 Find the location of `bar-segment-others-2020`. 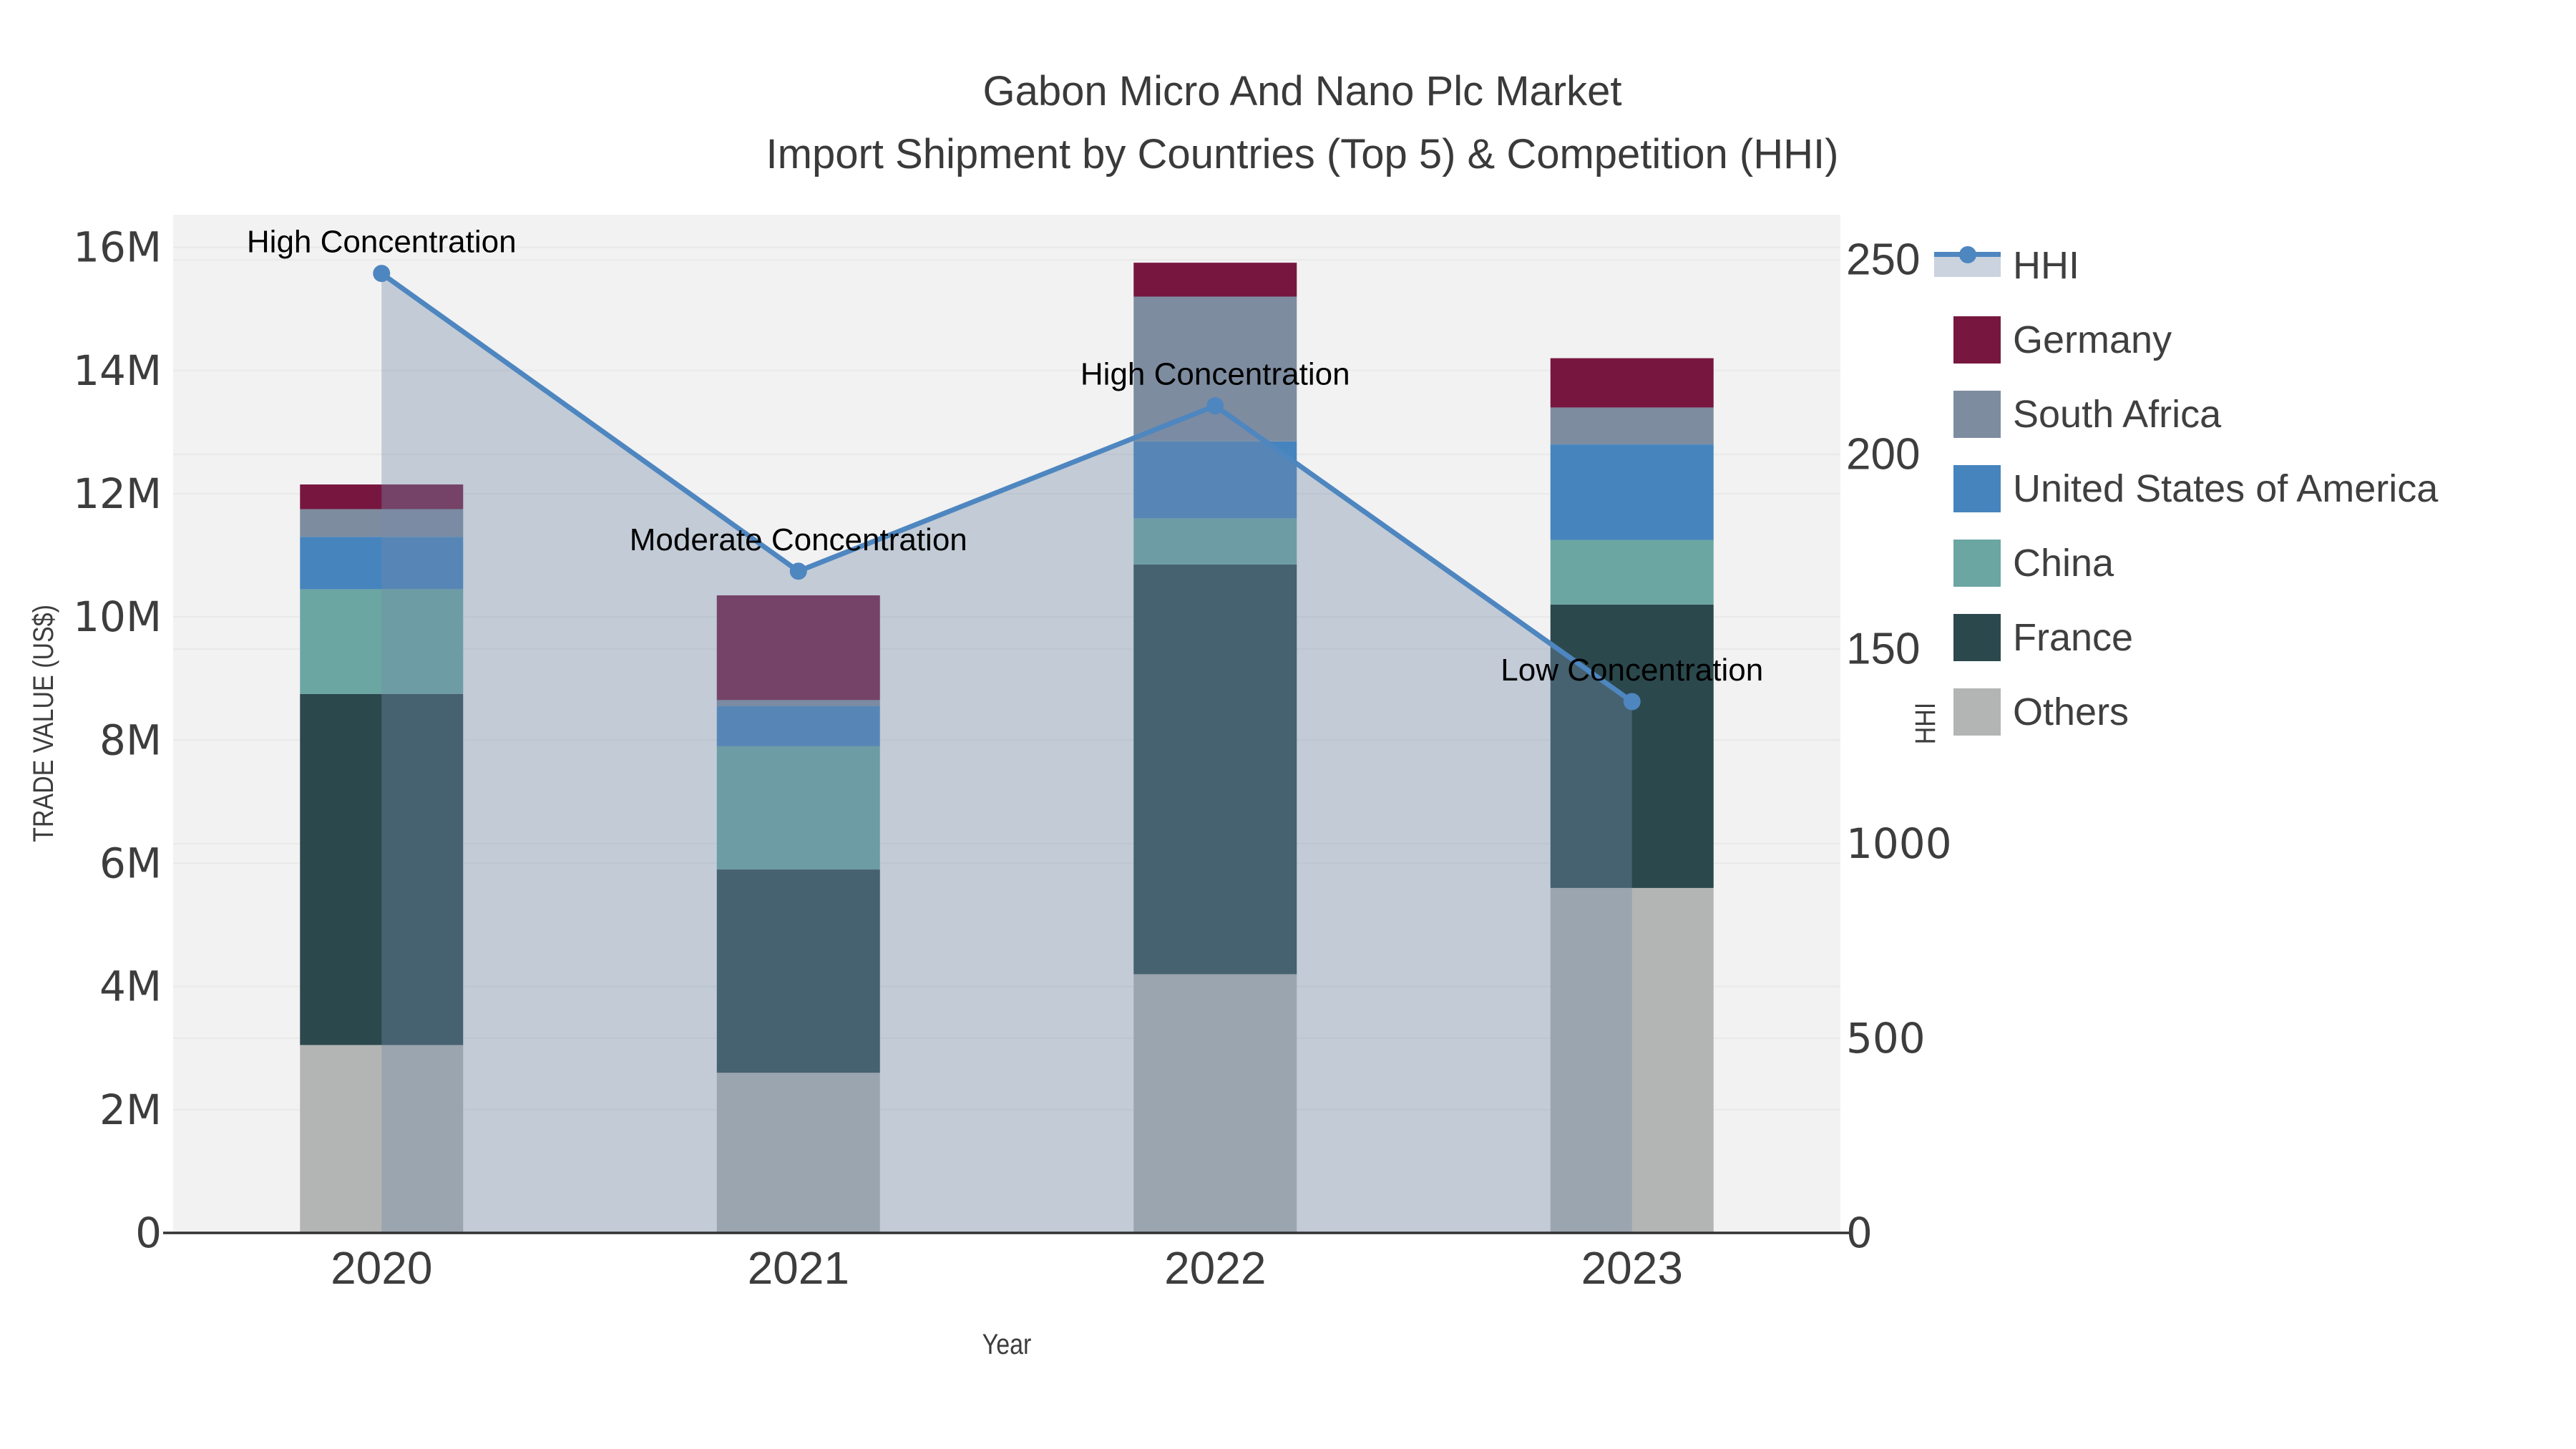

bar-segment-others-2020 is located at coordinates (382, 1139).